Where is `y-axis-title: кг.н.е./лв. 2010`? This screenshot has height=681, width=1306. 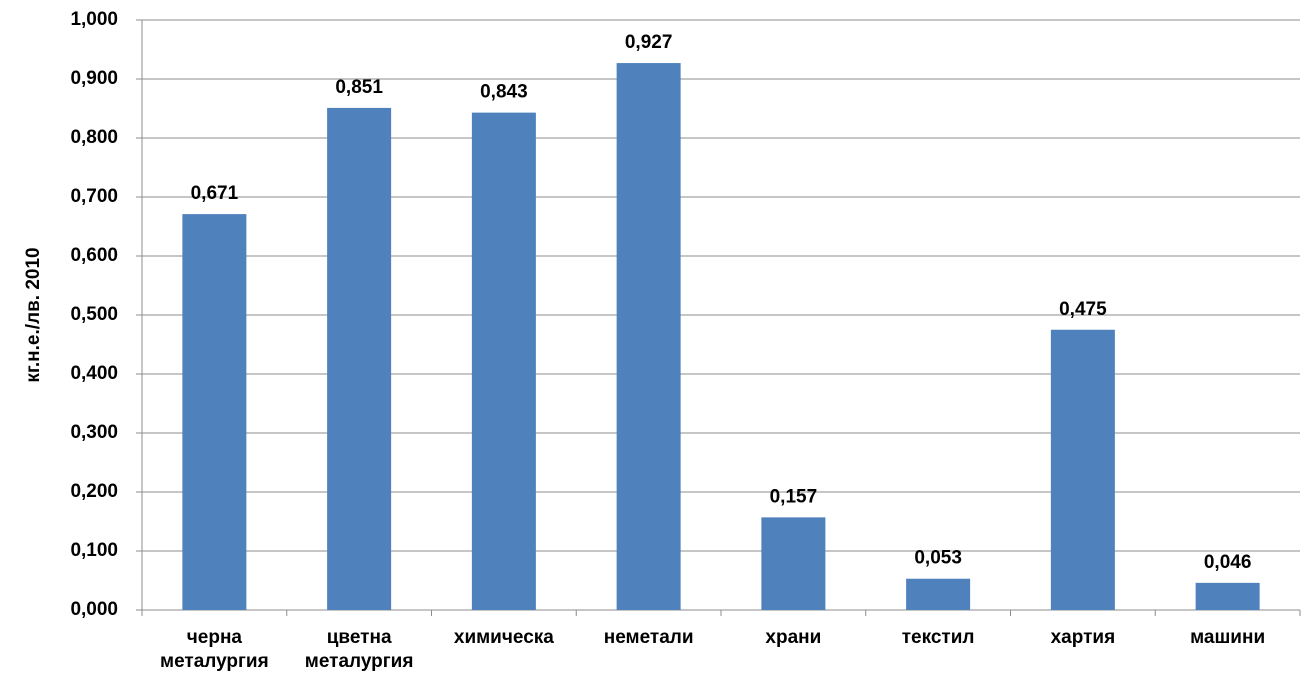
y-axis-title: кг.н.е./лв. 2010 is located at coordinates (33, 314).